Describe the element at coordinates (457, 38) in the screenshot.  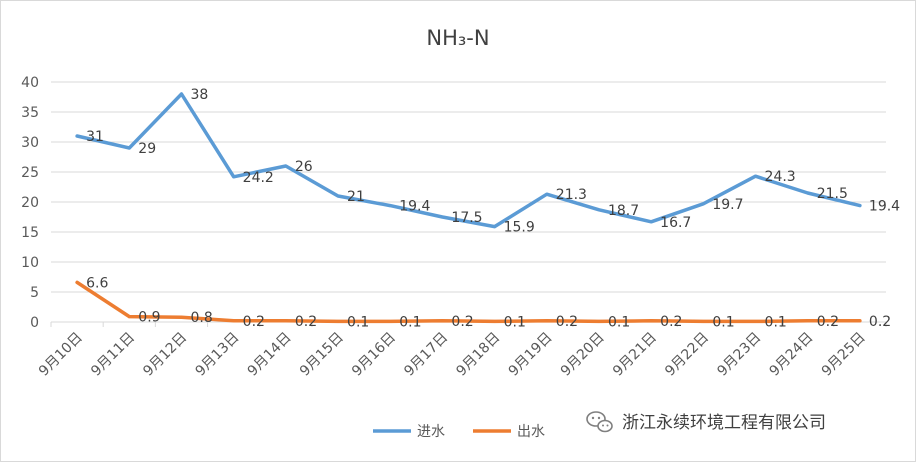
I see `chart-title: NH₃-N` at that location.